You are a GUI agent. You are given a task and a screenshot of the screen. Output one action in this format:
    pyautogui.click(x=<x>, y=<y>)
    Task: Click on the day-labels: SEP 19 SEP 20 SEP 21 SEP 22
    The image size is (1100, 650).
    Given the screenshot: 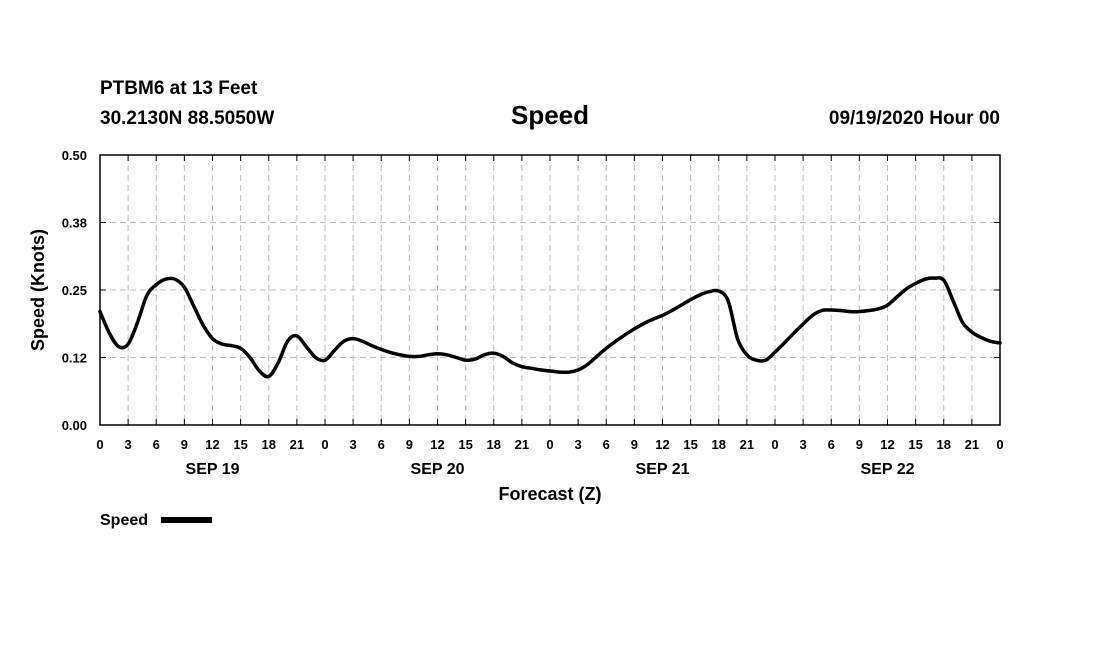 What is the action you would take?
    pyautogui.click(x=550, y=469)
    